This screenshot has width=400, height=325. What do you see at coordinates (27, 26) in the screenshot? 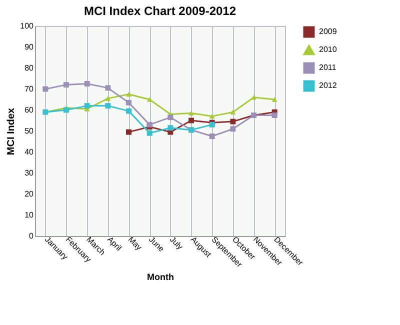
I see `y-tick-label: 100` at bounding box center [27, 26].